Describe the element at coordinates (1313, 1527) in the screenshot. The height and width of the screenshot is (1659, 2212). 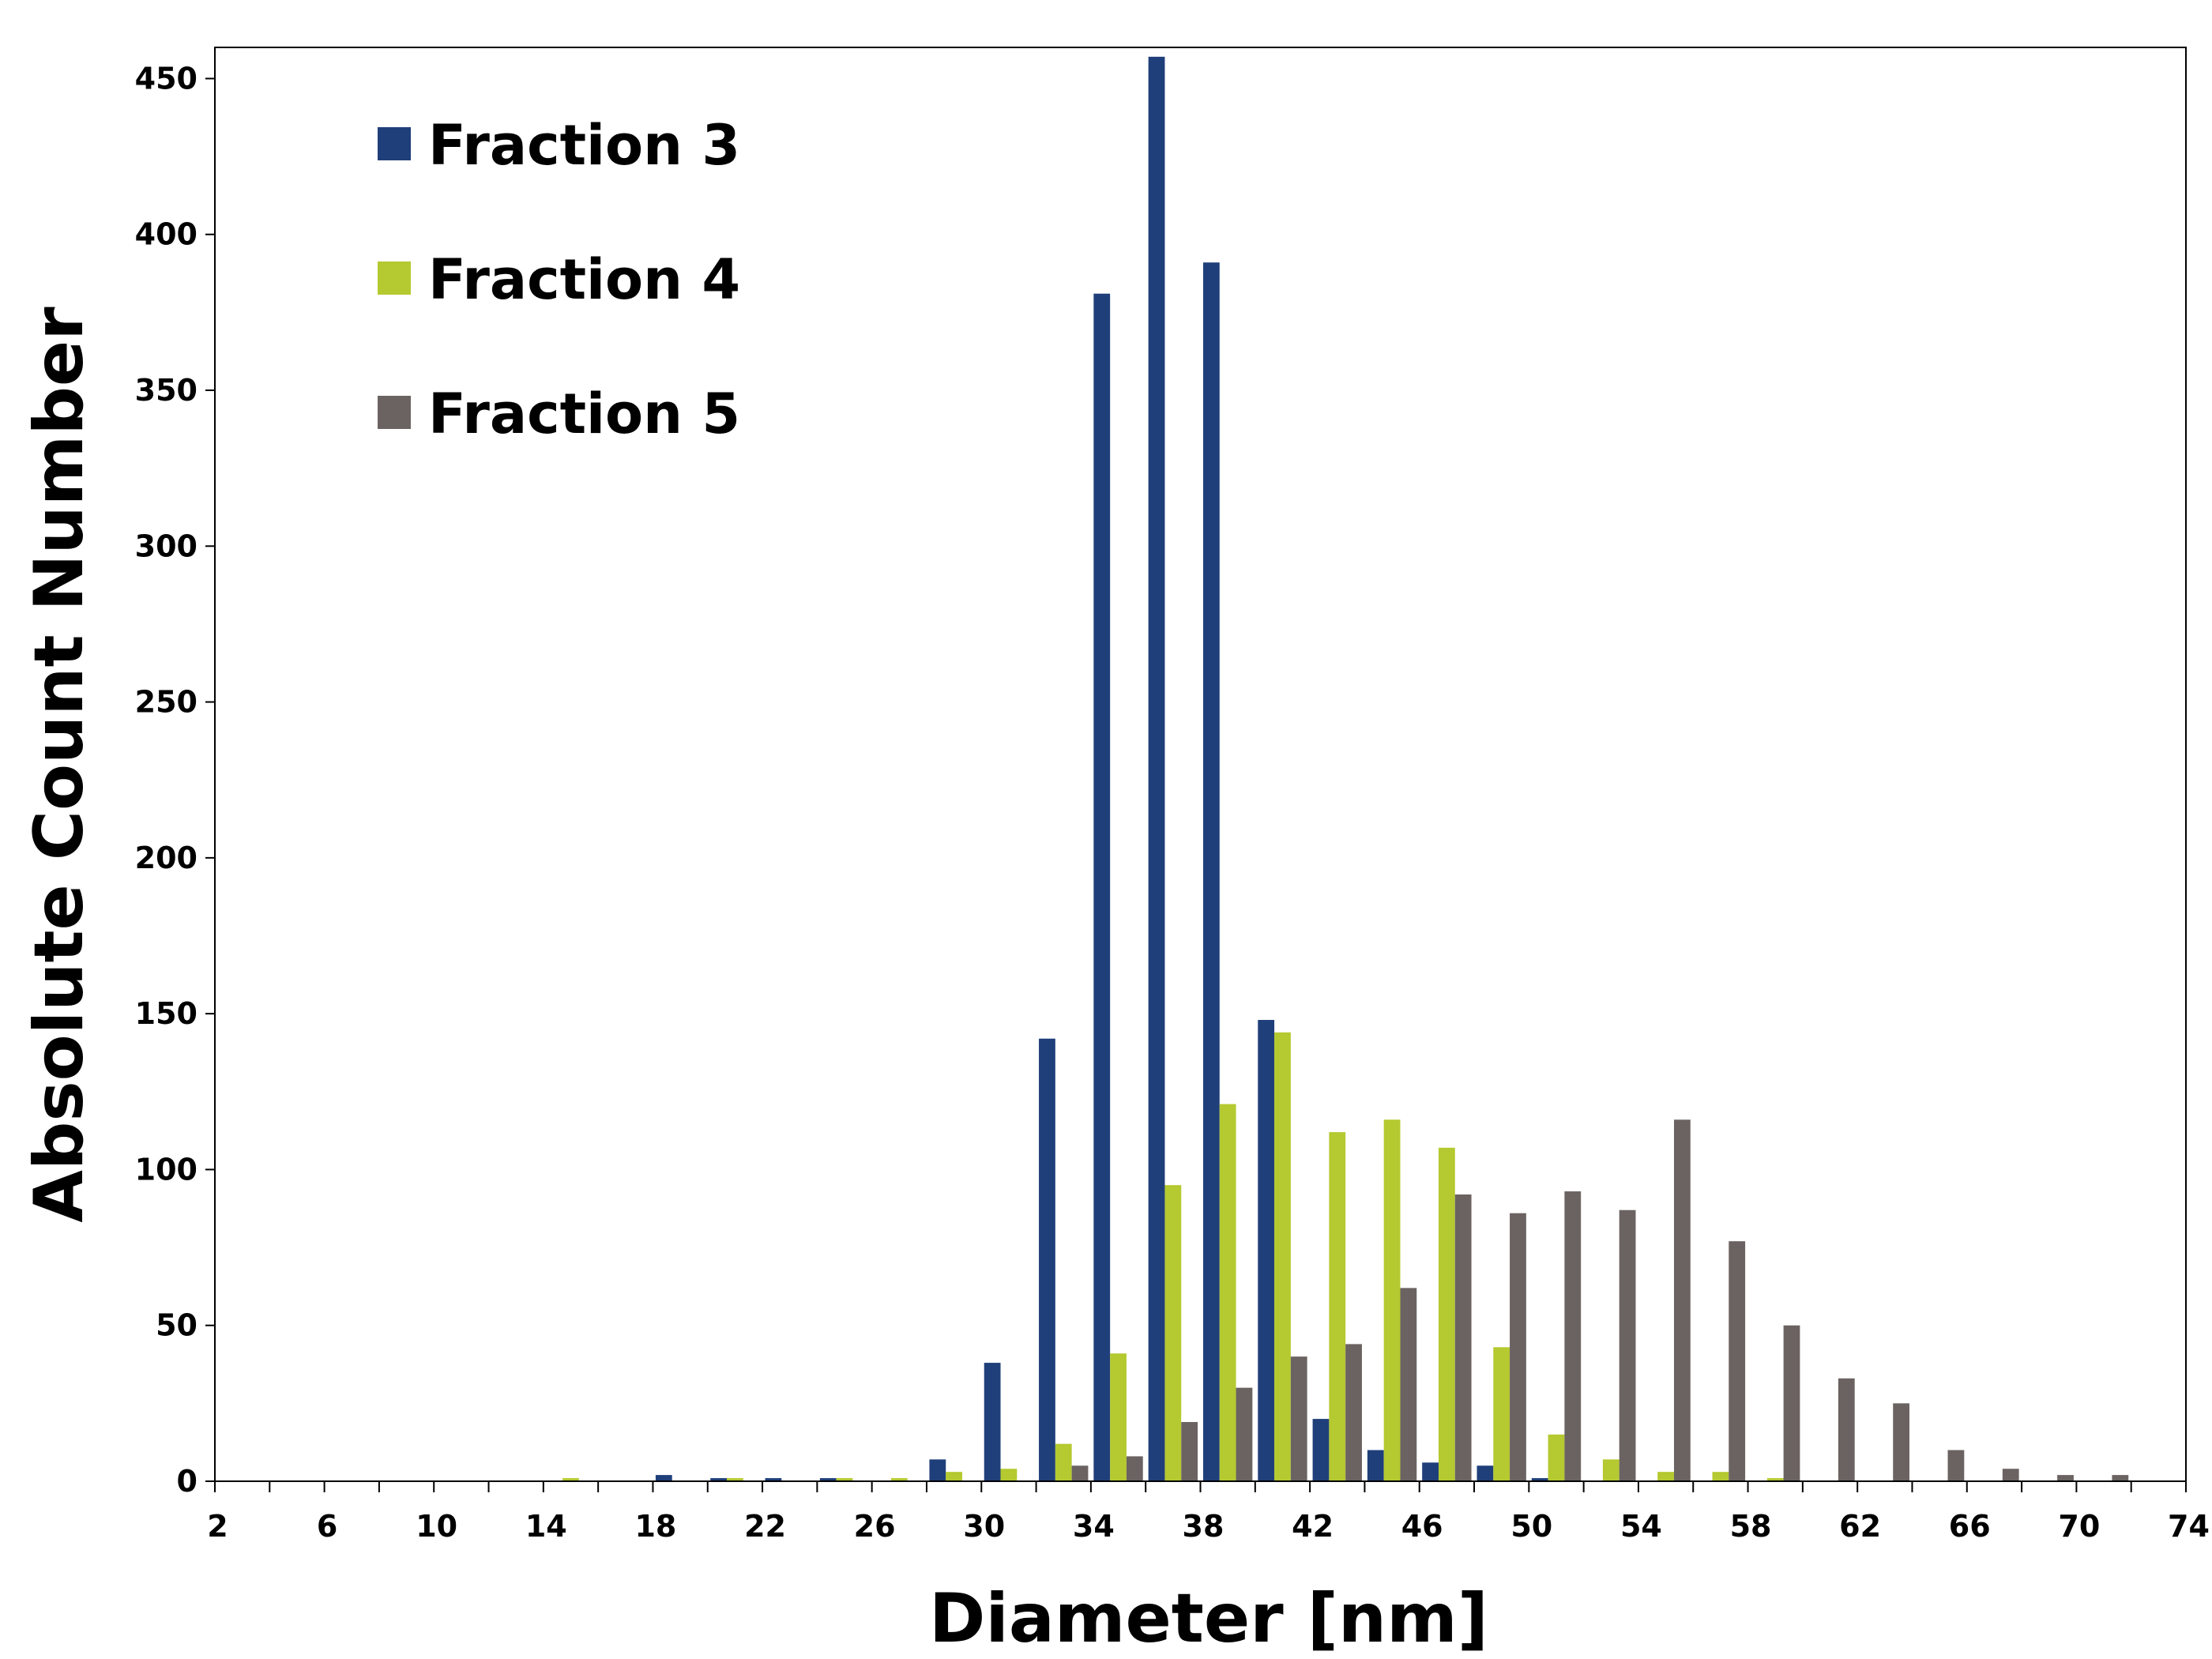
I see `x-tick-label: 42` at that location.